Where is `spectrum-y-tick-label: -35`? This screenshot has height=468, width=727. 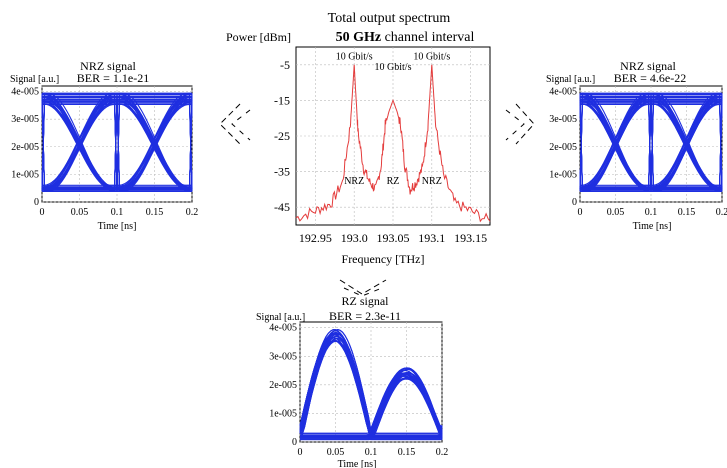
spectrum-y-tick-label: -35 is located at coordinates (282, 172).